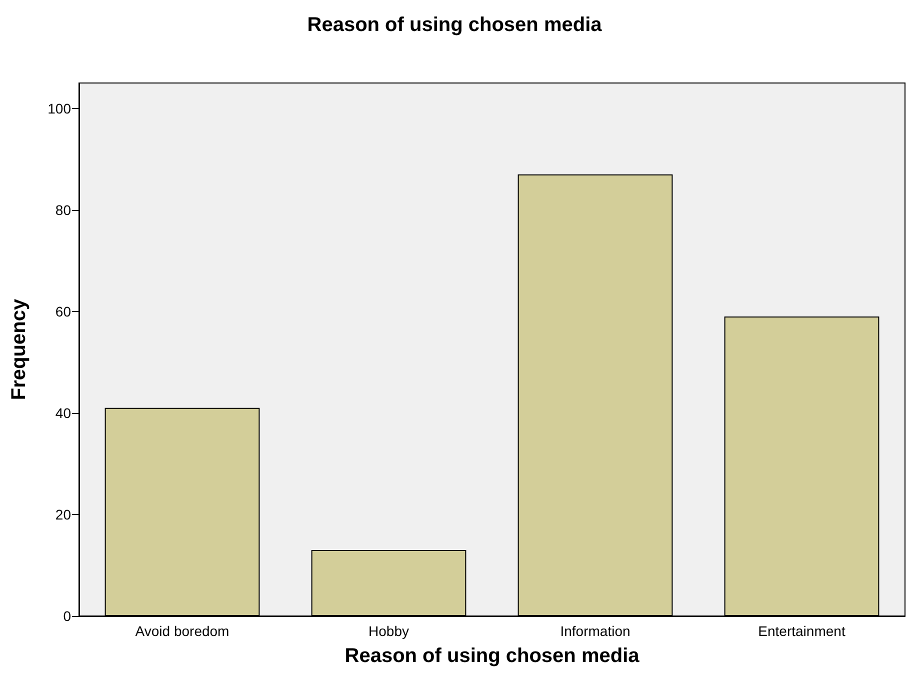 The image size is (909, 687). Describe the element at coordinates (455, 25) in the screenshot. I see `chart-title: Reason of using chosen media` at that location.